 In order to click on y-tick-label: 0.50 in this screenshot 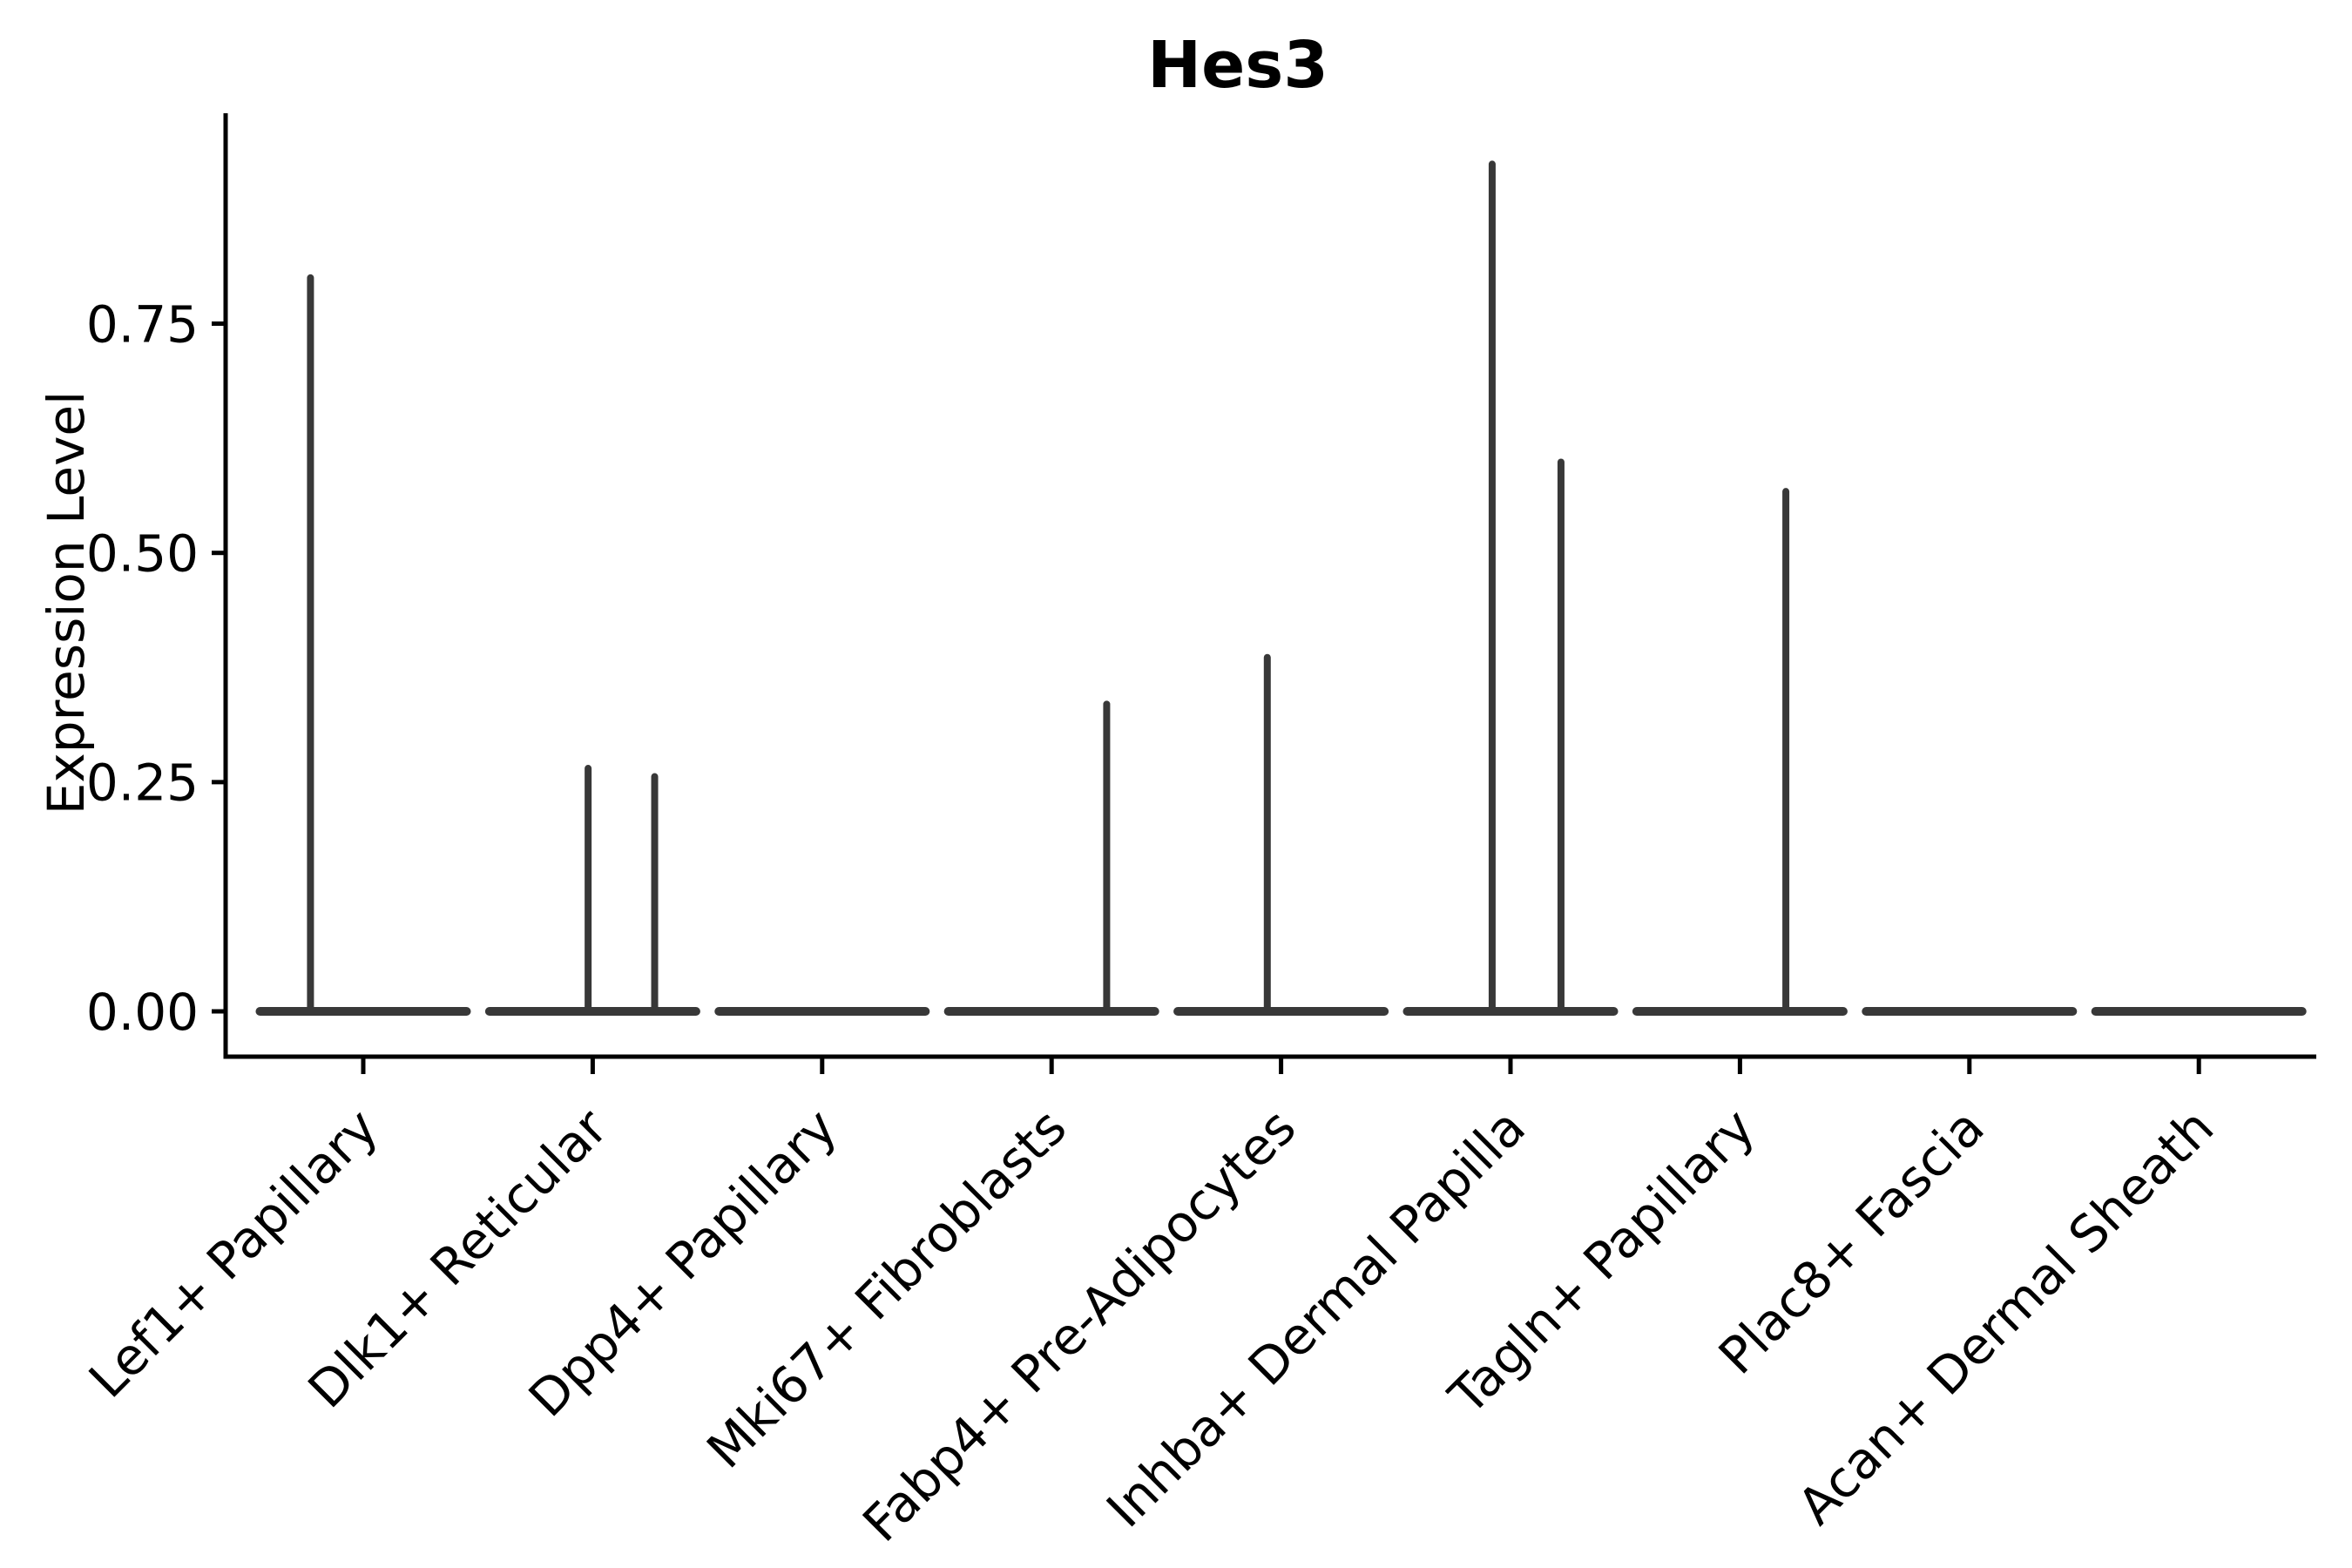, I will do `click(142, 554)`.